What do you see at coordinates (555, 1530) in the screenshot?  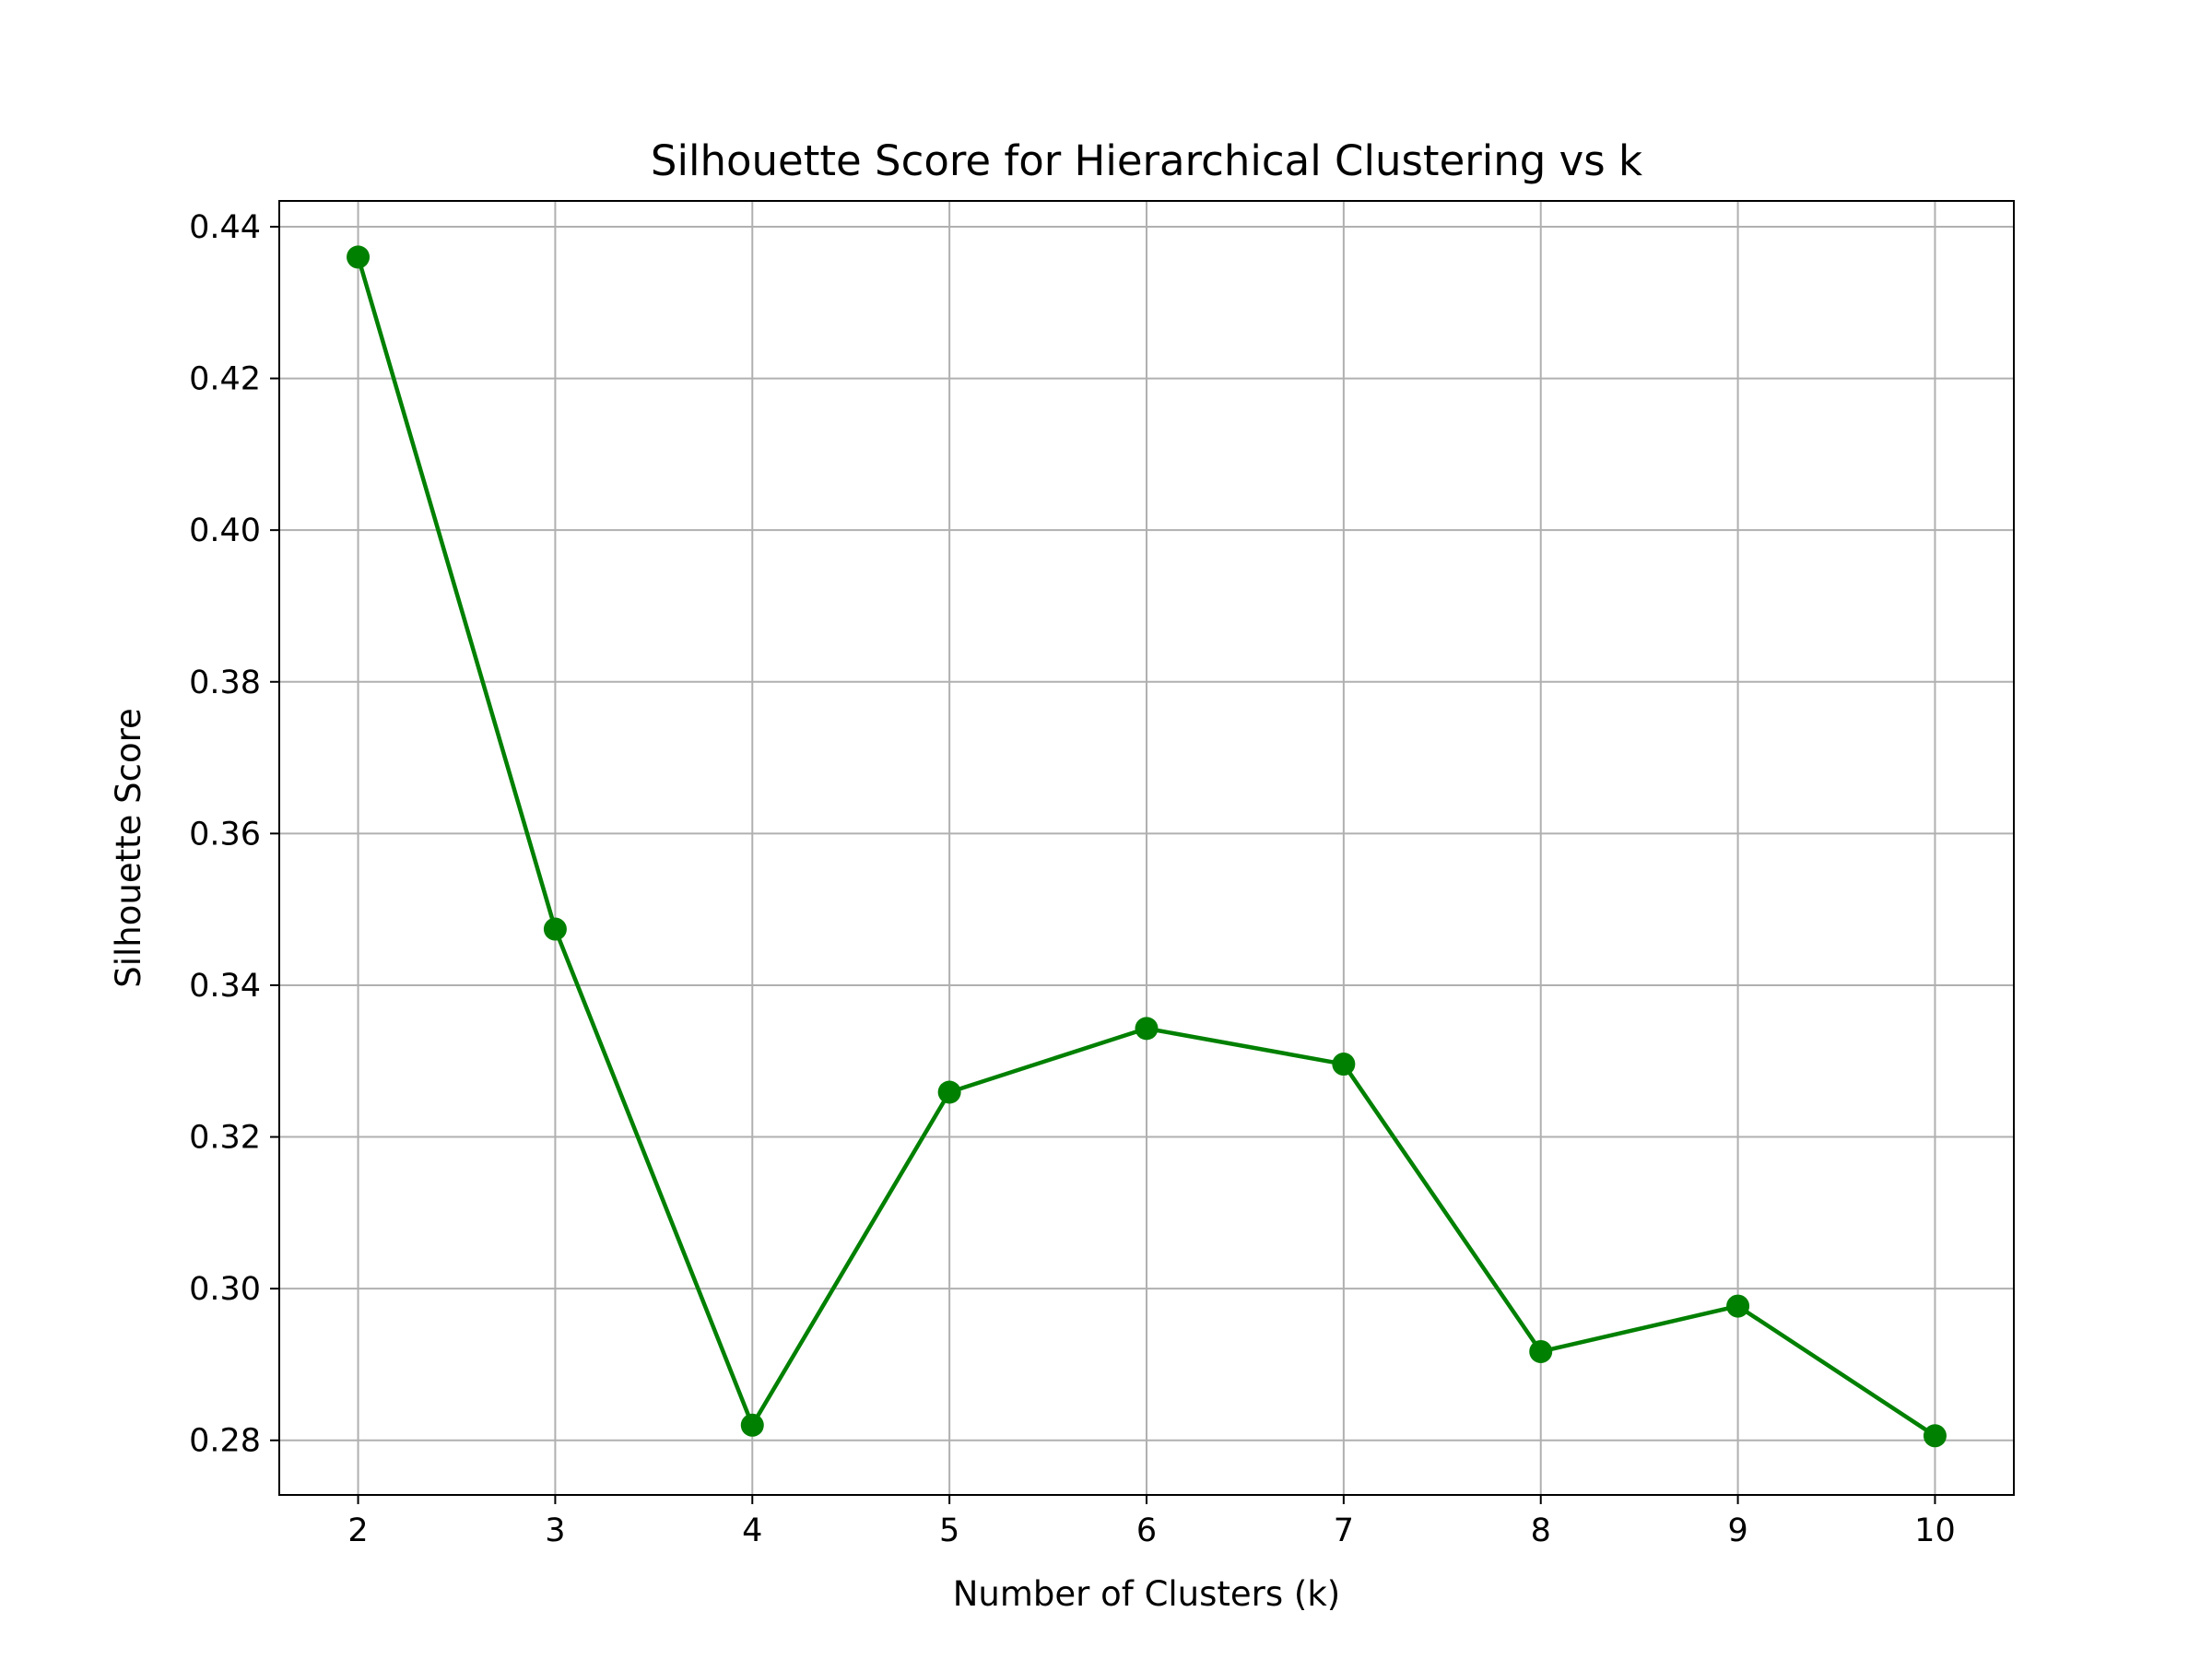 I see `x-tick-label: 3` at bounding box center [555, 1530].